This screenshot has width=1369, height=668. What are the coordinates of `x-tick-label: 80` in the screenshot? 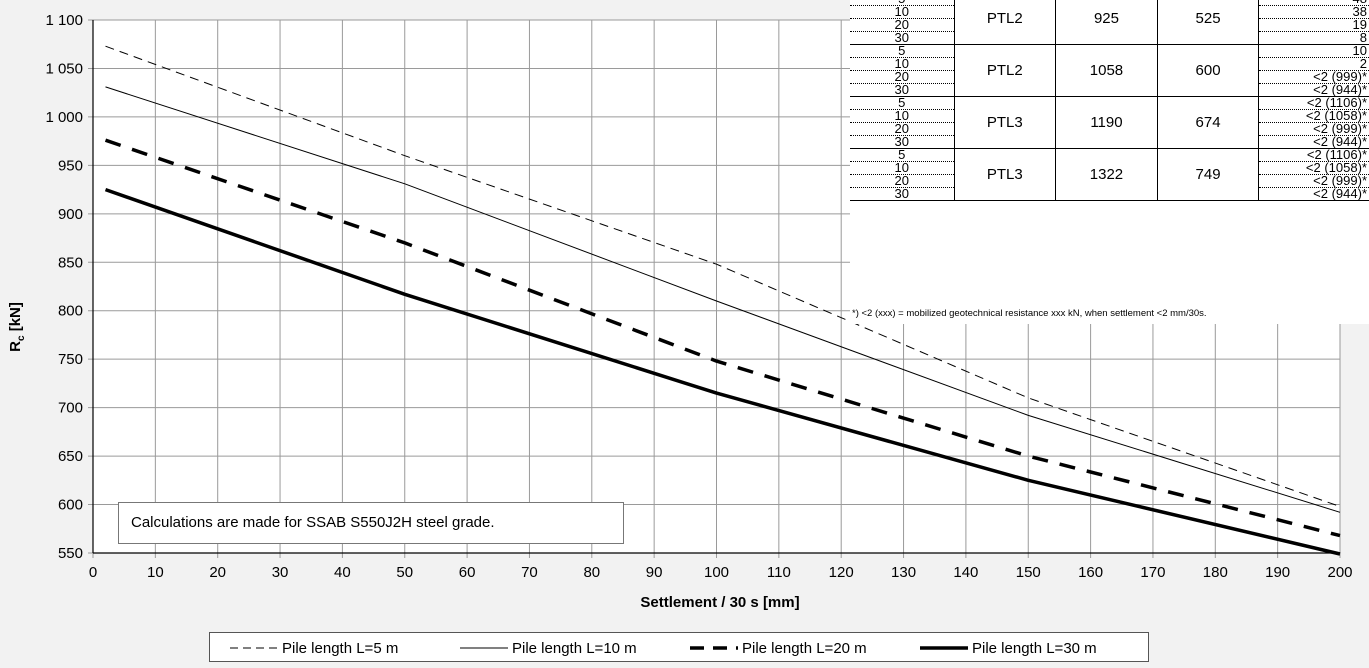 It's located at (591, 572).